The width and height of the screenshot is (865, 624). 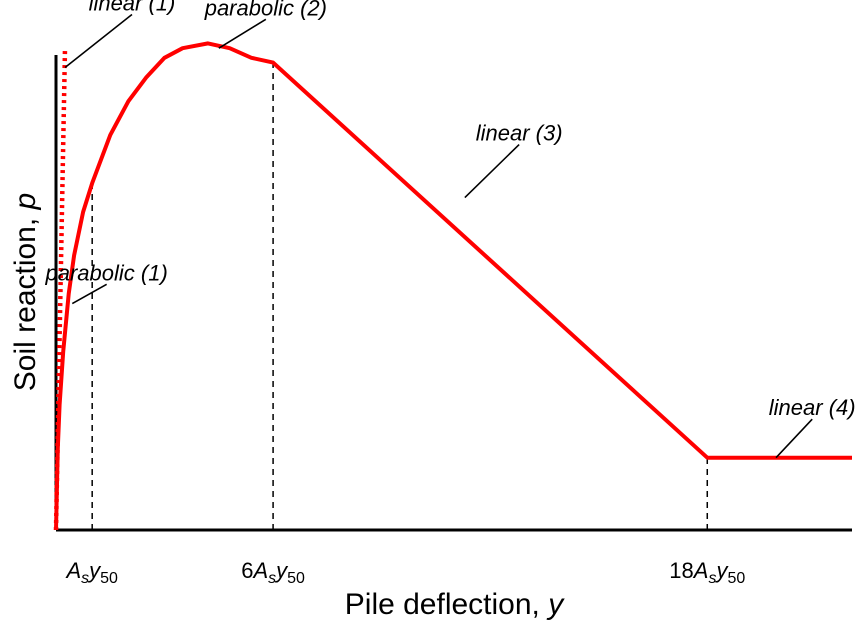 What do you see at coordinates (273, 572) in the screenshot?
I see `x-tick-label-2: 6Asy50` at bounding box center [273, 572].